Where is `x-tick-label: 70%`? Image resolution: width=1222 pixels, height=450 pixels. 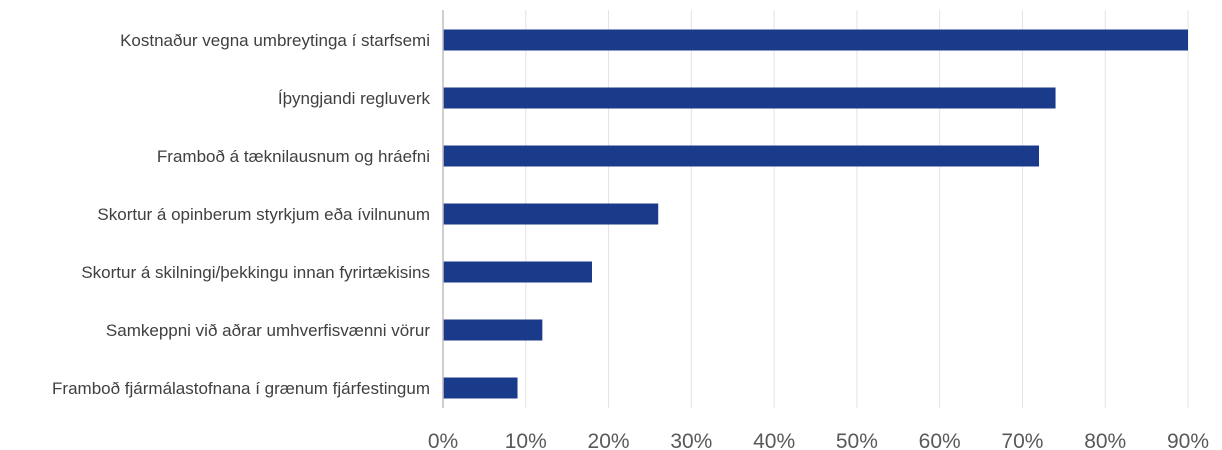
x-tick-label: 70% is located at coordinates (1022, 440).